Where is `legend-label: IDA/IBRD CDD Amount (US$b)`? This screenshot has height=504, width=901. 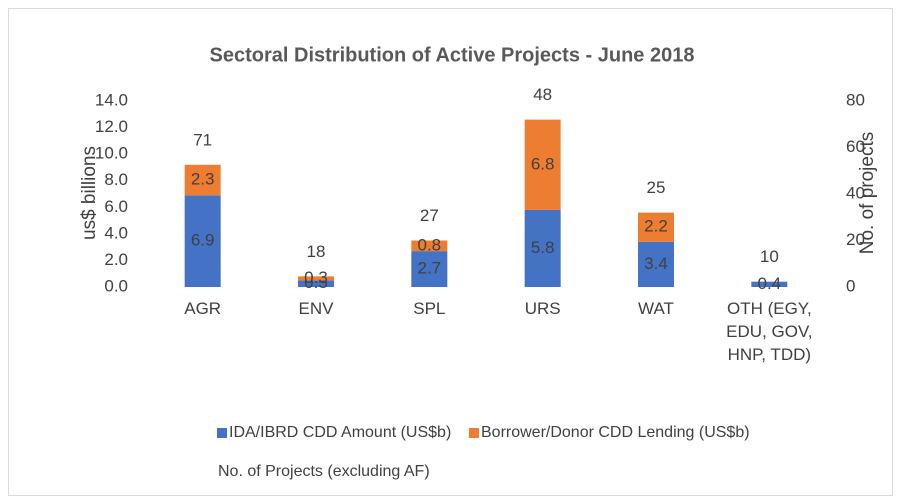
legend-label: IDA/IBRD CDD Amount (US$b) is located at coordinates (340, 432).